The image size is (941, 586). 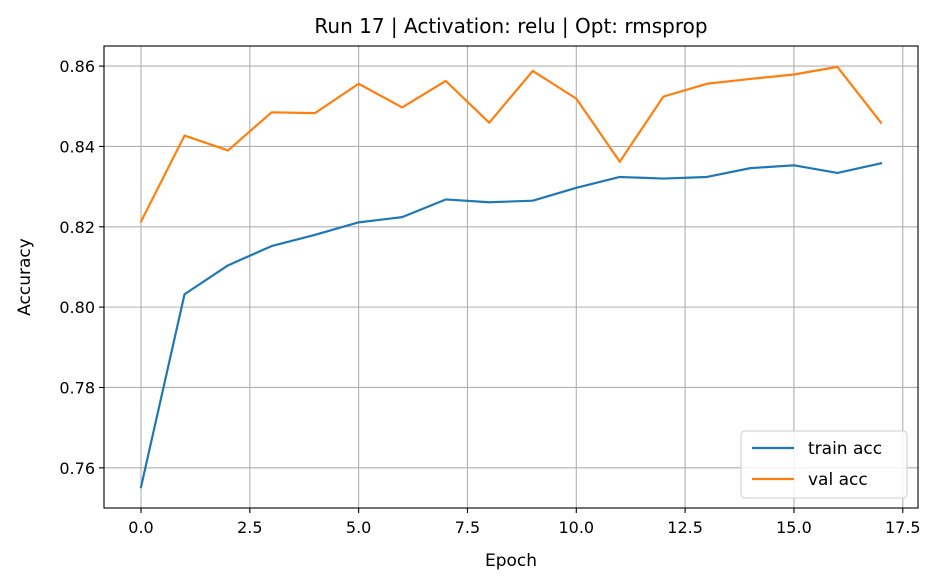 I want to click on x-tick-label: 17.5, so click(x=903, y=527).